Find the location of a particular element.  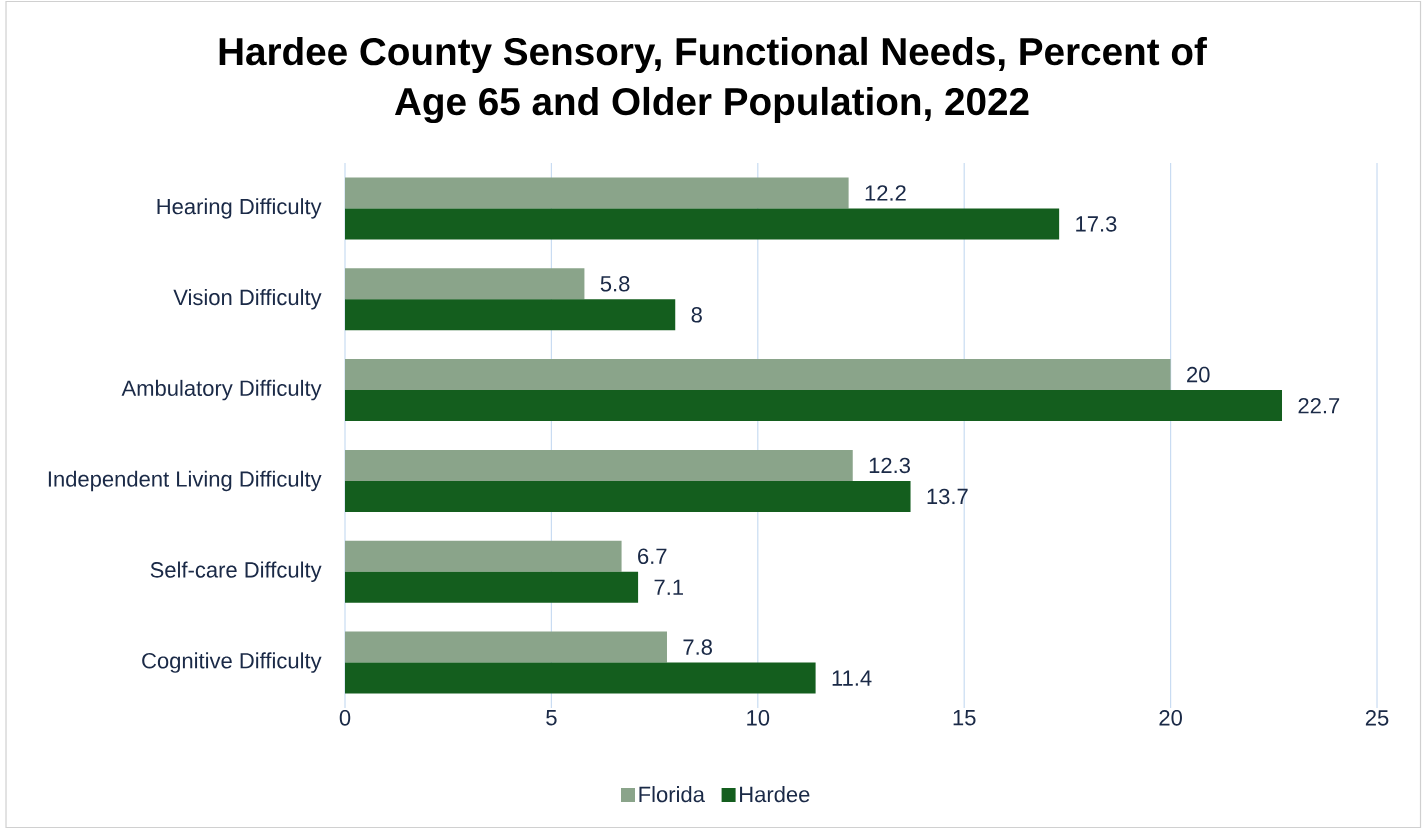

data-label: 13.7 is located at coordinates (947, 496).